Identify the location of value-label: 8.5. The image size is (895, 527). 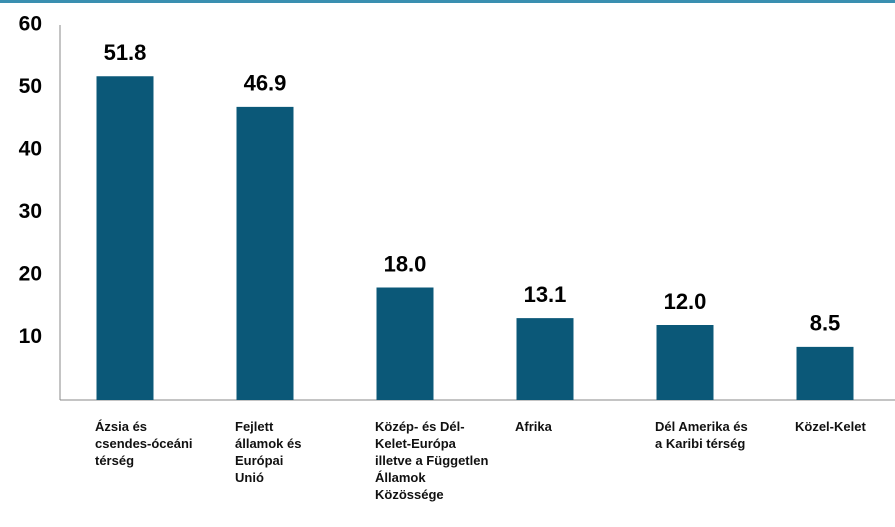
(825, 323).